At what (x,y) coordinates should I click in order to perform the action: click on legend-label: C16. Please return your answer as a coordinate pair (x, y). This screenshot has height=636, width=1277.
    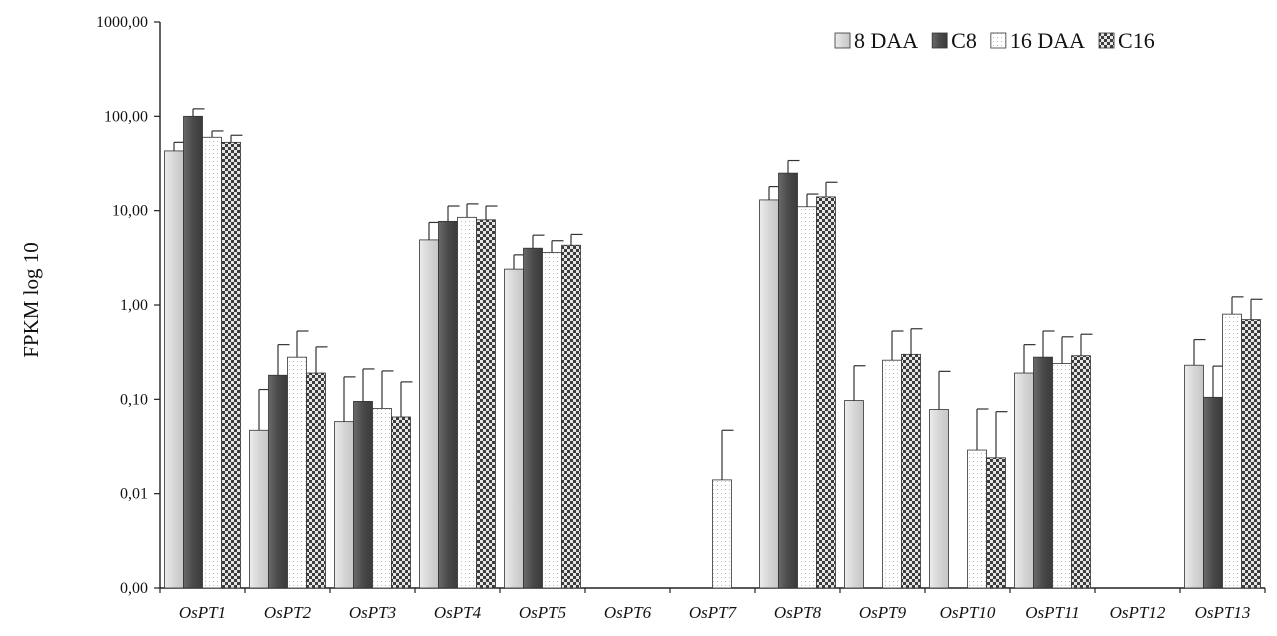
    Looking at the image, I should click on (1136, 40).